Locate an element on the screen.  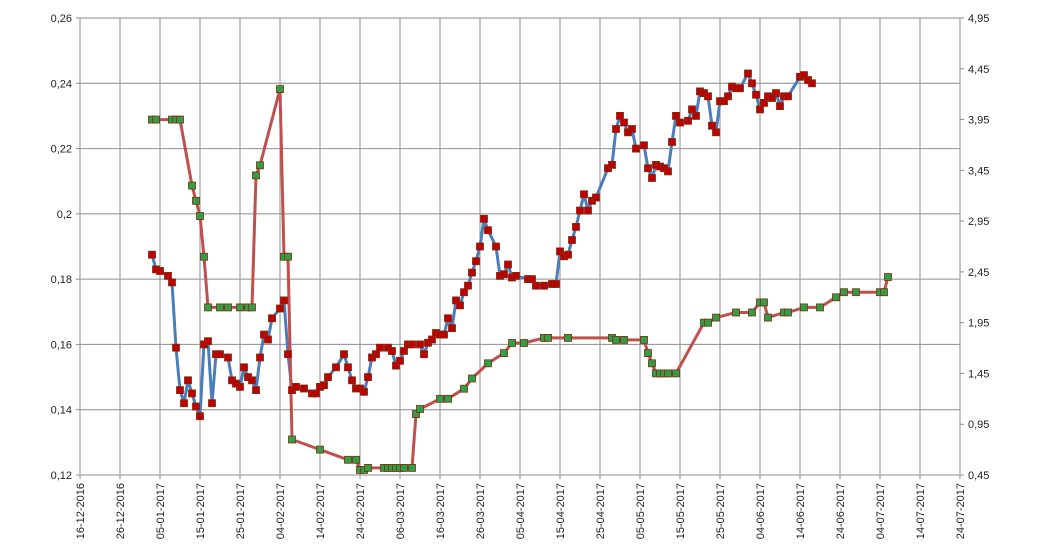
x-tick-label: 14-06-2017 is located at coordinates (801, 511).